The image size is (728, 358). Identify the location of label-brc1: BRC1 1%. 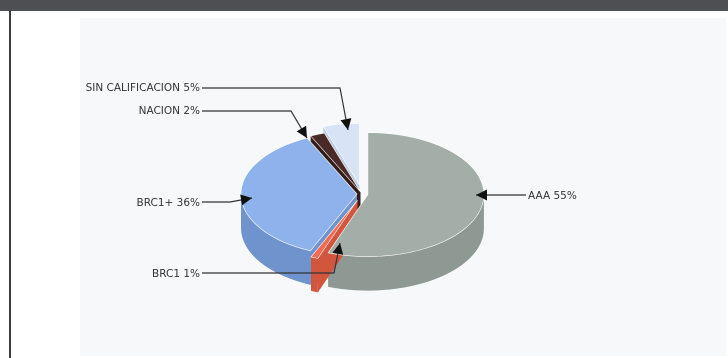
(176, 274).